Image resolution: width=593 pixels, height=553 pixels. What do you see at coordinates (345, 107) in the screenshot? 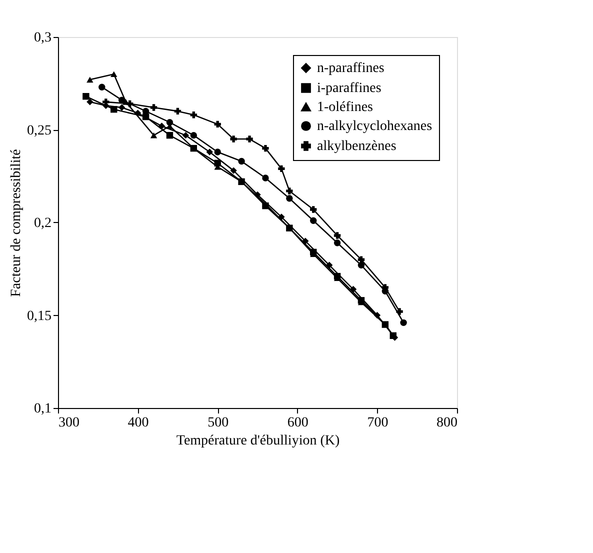
I see `legend-label: 1-oléfines` at bounding box center [345, 107].